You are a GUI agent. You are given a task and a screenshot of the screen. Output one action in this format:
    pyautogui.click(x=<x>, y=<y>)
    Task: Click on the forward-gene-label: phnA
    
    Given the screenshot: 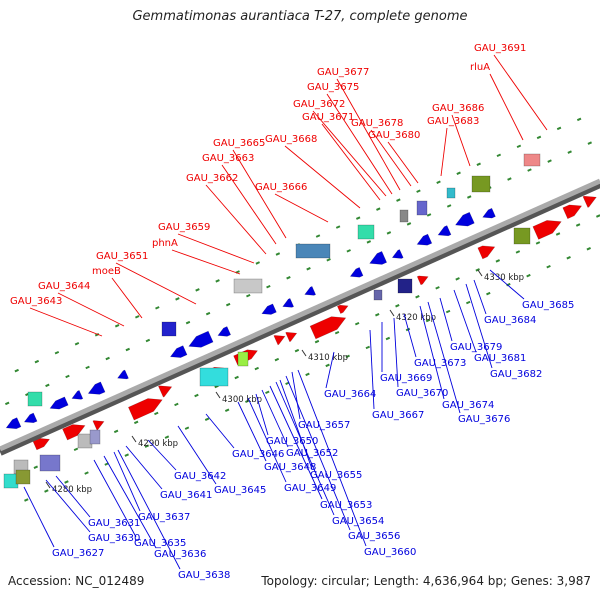 What is the action you would take?
    pyautogui.click(x=165, y=243)
    